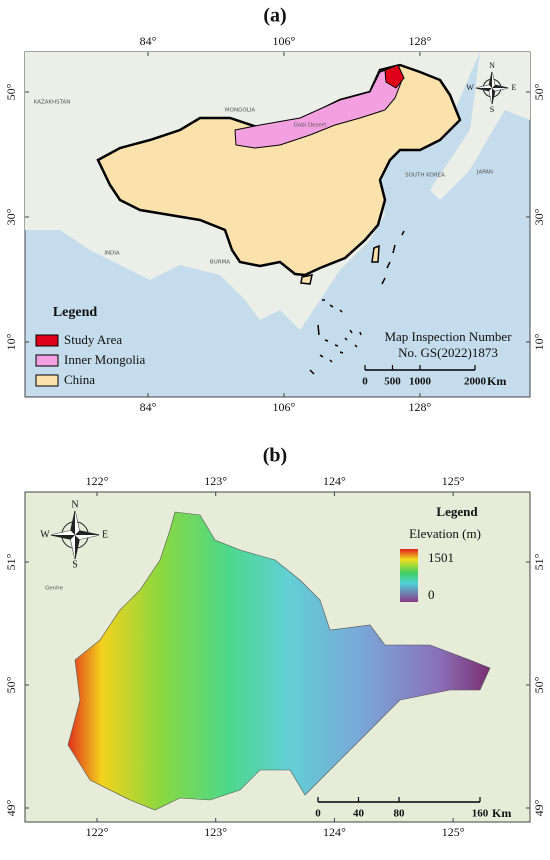 This screenshot has height=860, width=550. I want to click on scale-label: 80, so click(400, 814).